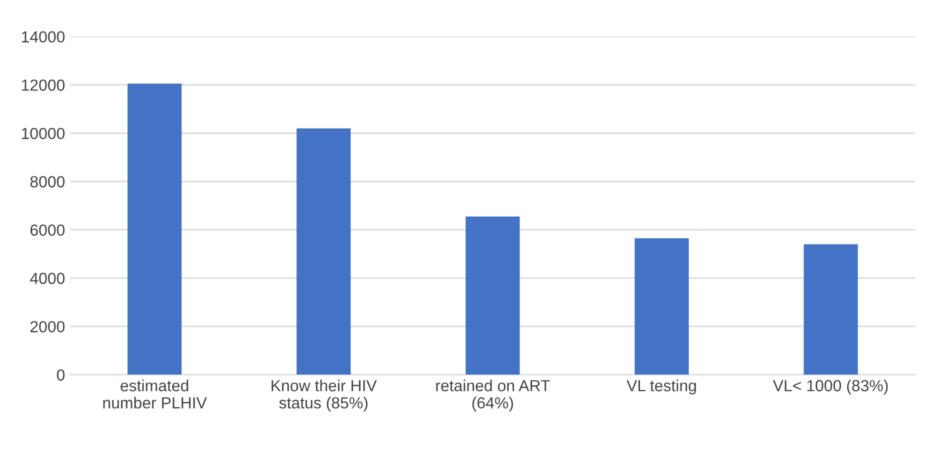 The height and width of the screenshot is (457, 934). What do you see at coordinates (47, 182) in the screenshot?
I see `y-tick-label: 8000` at bounding box center [47, 182].